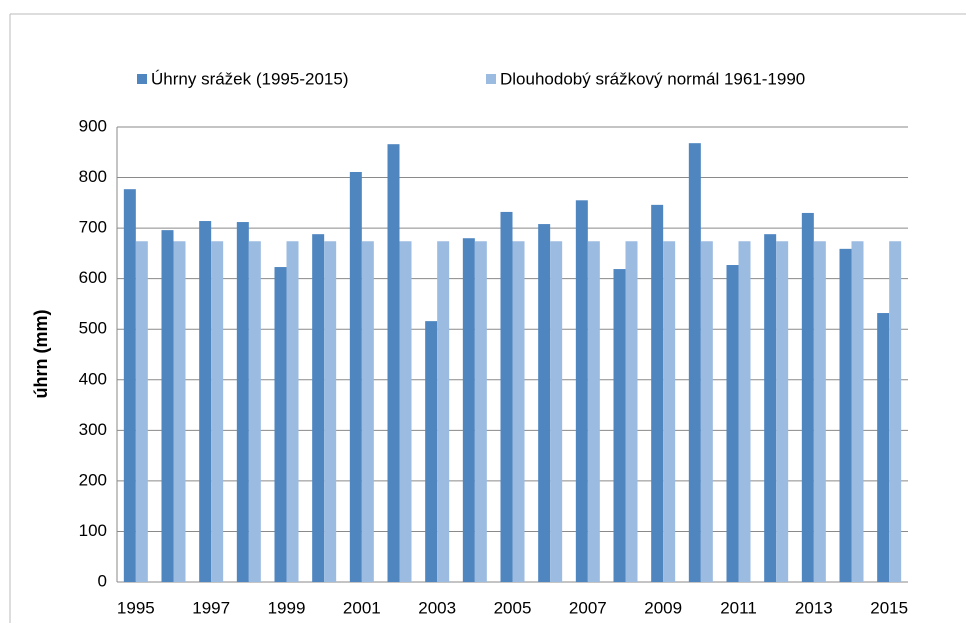 The image size is (966, 623). Describe the element at coordinates (93, 378) in the screenshot. I see `y-tick-label: 400` at that location.